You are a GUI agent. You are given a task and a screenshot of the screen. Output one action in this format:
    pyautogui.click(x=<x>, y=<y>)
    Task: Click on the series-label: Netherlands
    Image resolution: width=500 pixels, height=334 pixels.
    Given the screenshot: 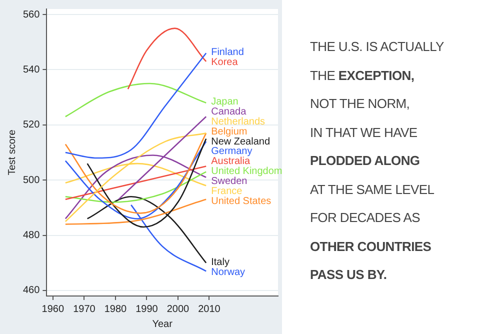 What is the action you would take?
    pyautogui.click(x=238, y=122)
    